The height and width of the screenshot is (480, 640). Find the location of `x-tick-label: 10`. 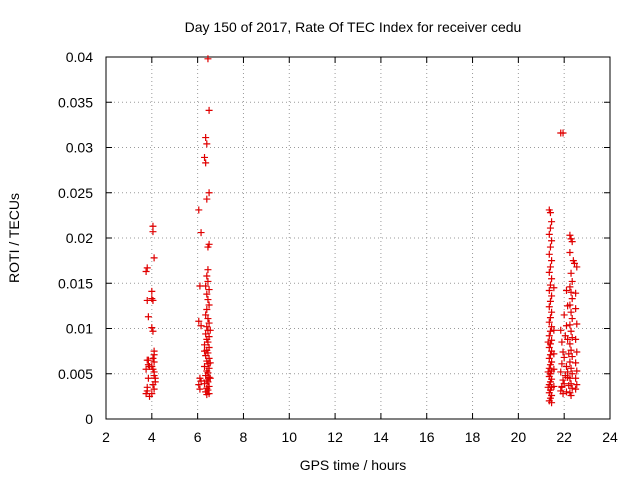

x-tick-label: 10 is located at coordinates (289, 437).